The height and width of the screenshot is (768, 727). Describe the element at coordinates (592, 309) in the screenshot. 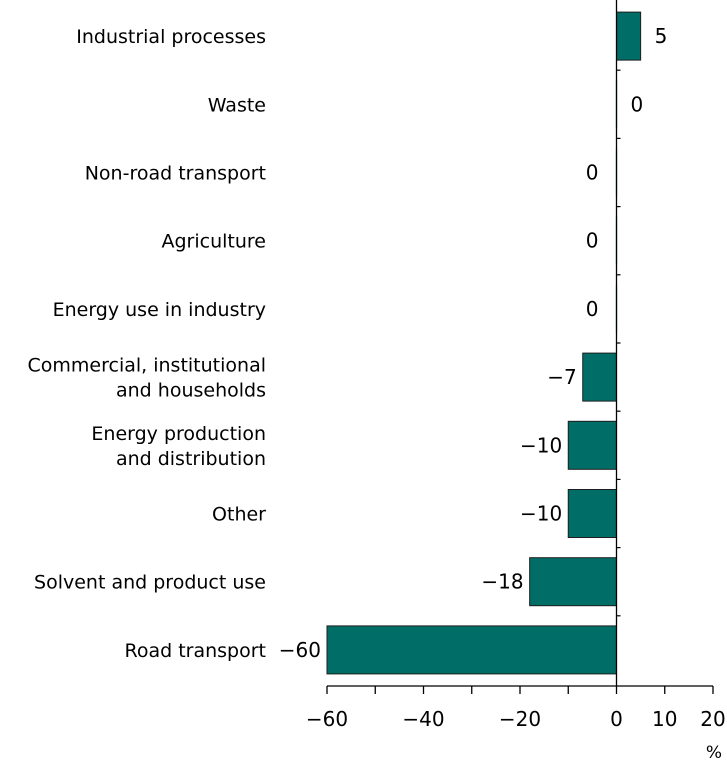

I see `value-label-energy-use-in-industry: 0` at that location.